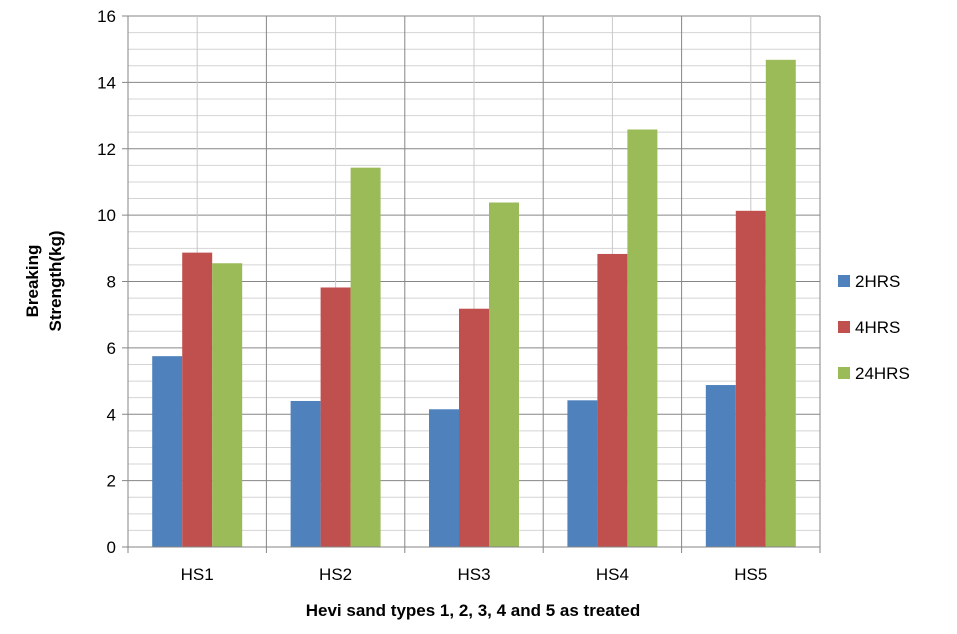 The height and width of the screenshot is (634, 957). What do you see at coordinates (197, 574) in the screenshot?
I see `x-tick-label-hs1: HS1` at bounding box center [197, 574].